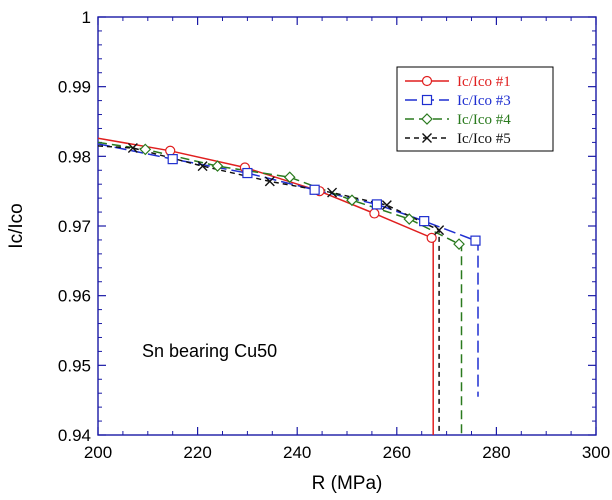  Describe the element at coordinates (16, 225) in the screenshot. I see `y-axis-title: Ic/Ico` at that location.